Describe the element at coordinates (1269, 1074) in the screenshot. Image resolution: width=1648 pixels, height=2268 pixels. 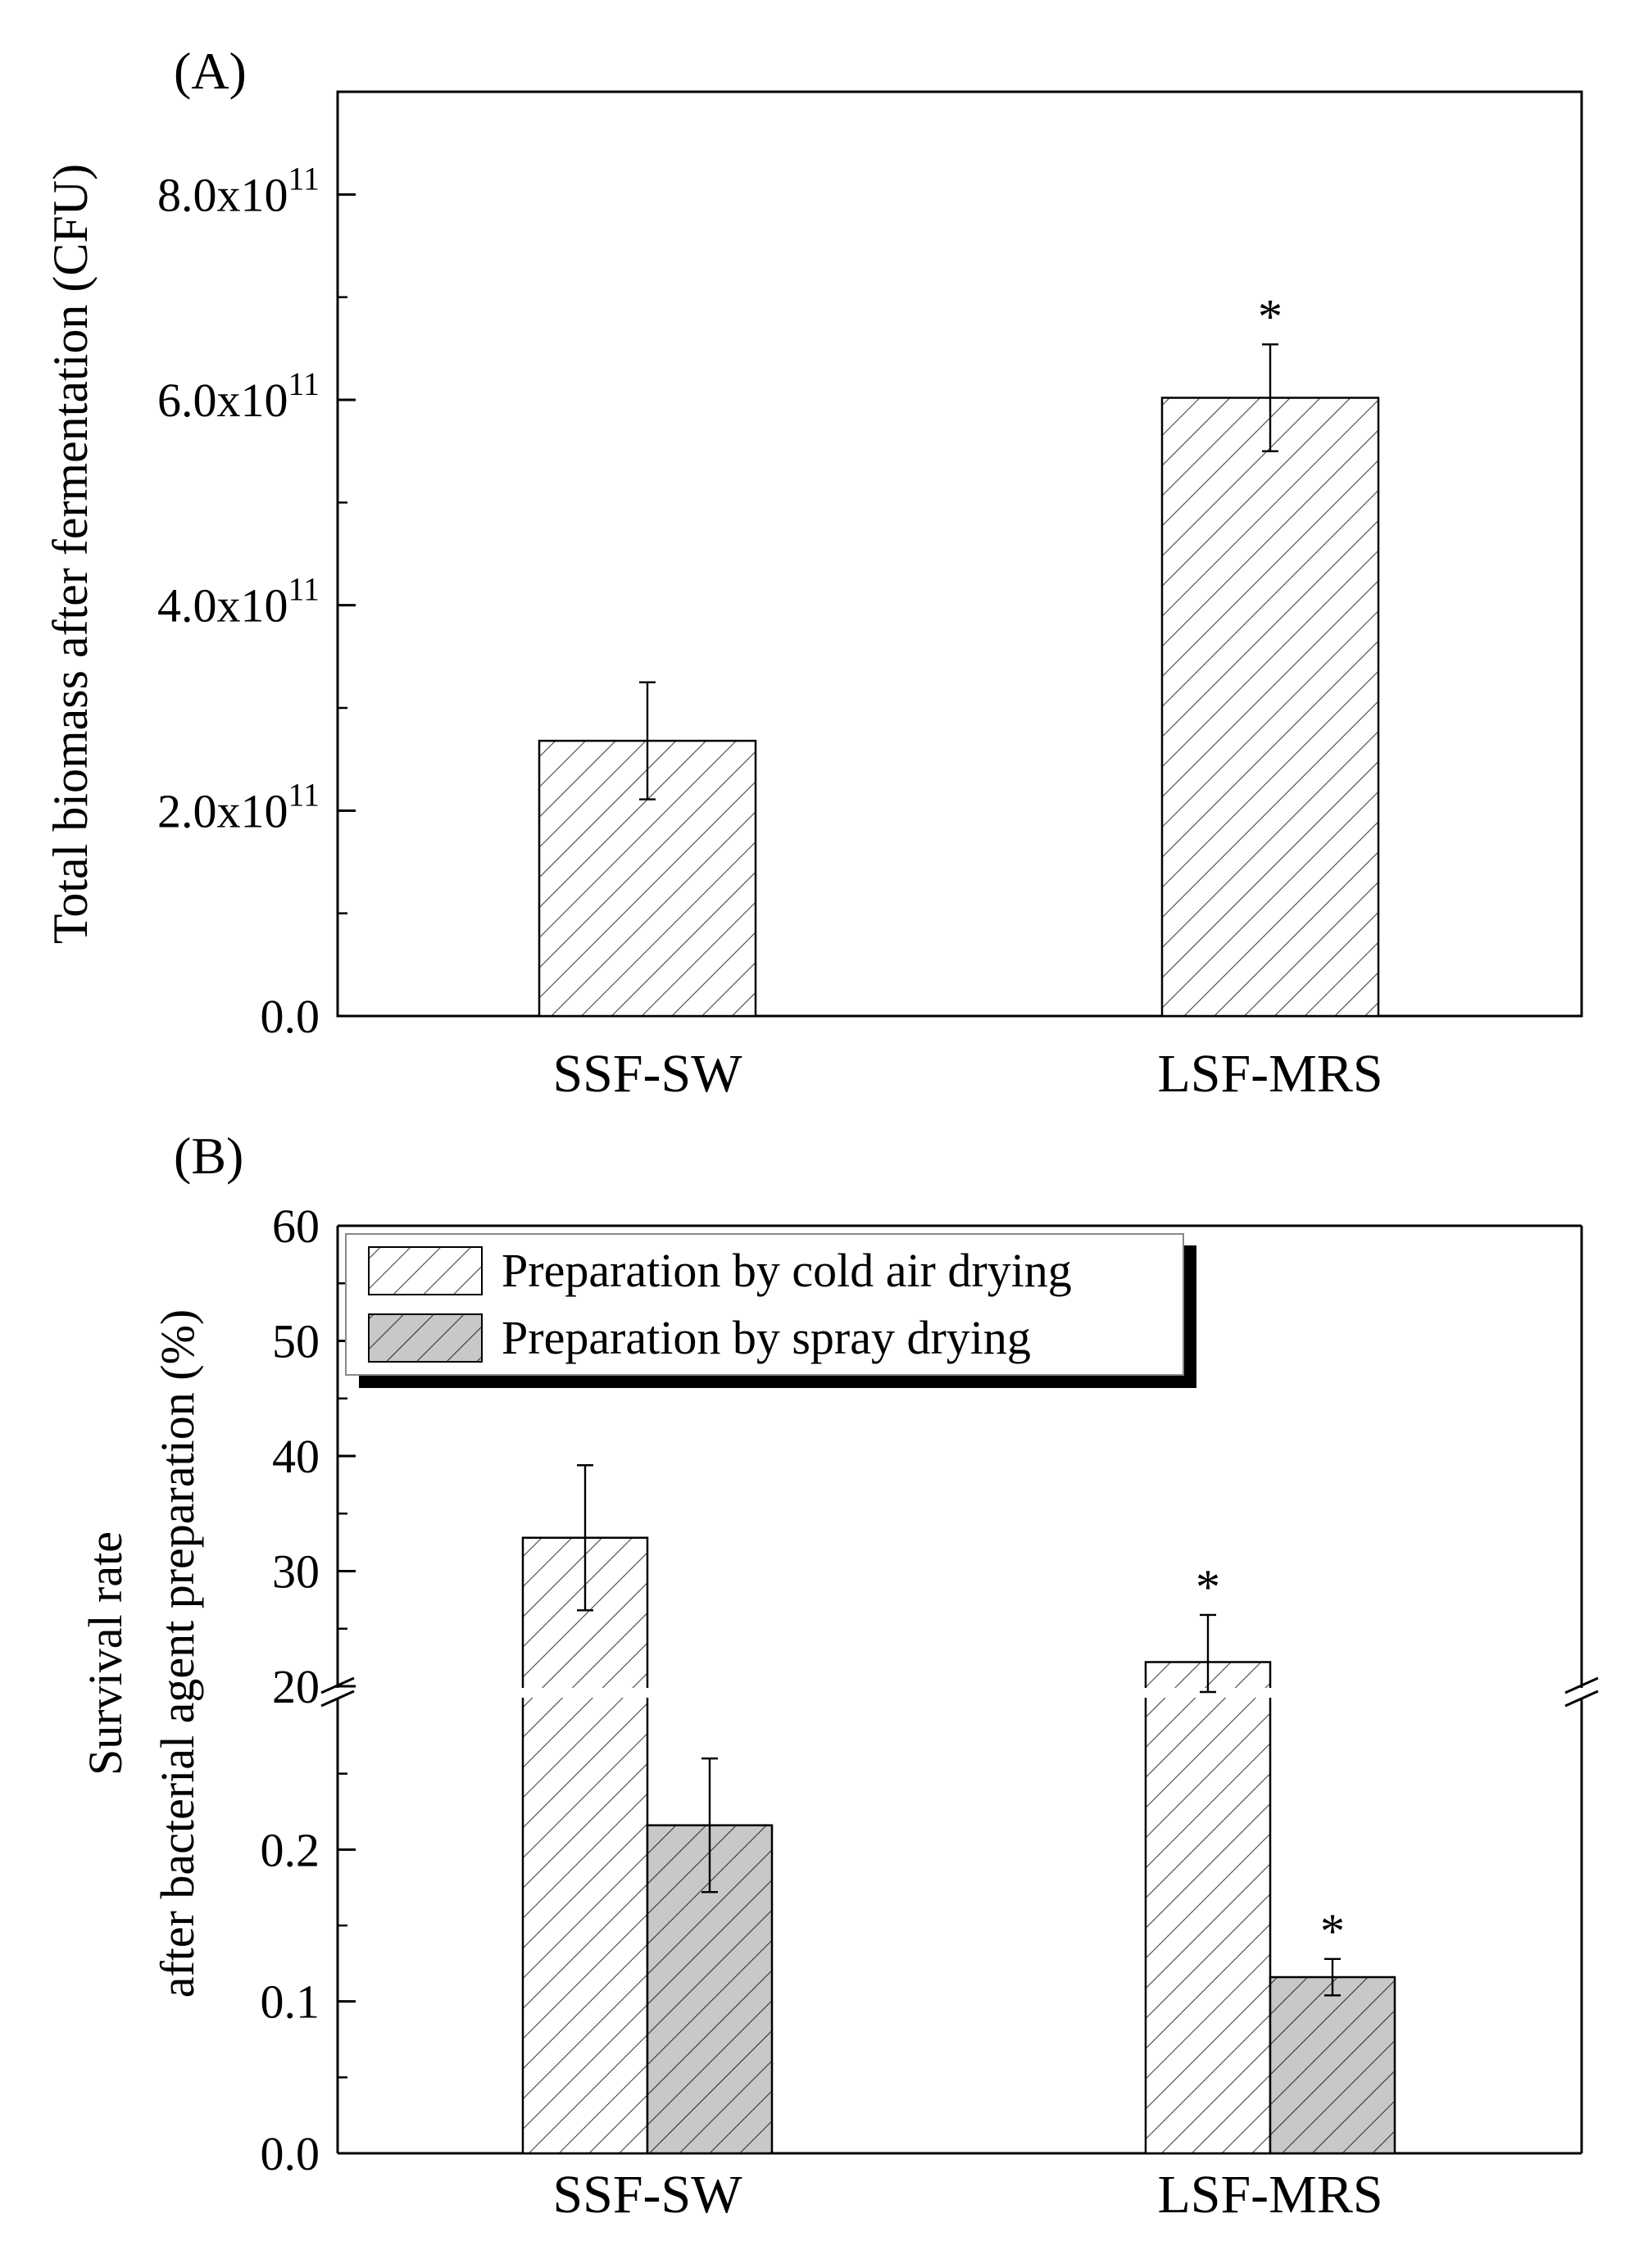
I see `panel-a-category-label-lsf-mrs: LSF-MRS` at that location.